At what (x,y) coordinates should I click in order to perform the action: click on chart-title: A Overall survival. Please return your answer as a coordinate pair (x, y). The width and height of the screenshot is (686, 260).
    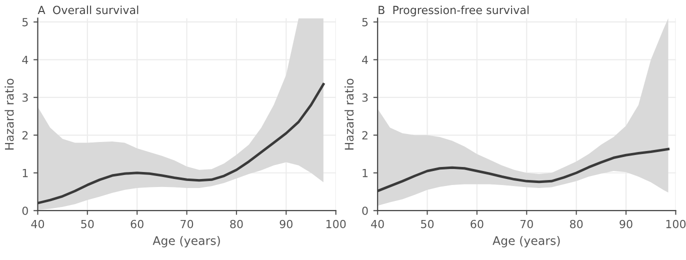
    Looking at the image, I should click on (88, 10).